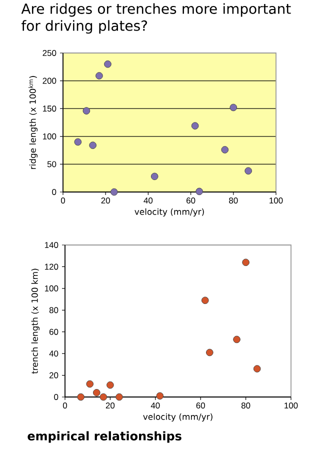  Describe the element at coordinates (51, 164) in the screenshot. I see `y-tick-label: 50` at that location.